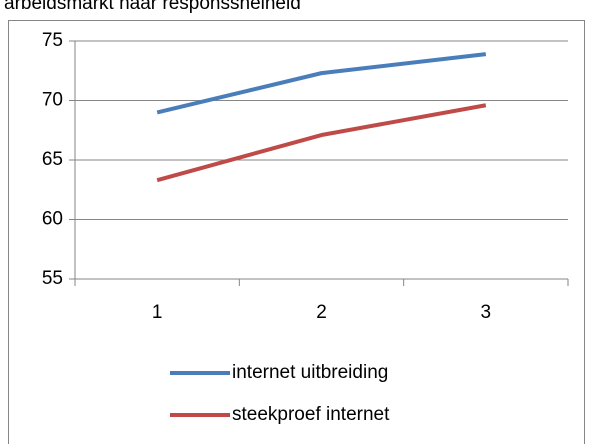 This screenshot has width=592, height=444. I want to click on x-tick-label: 3, so click(486, 312).